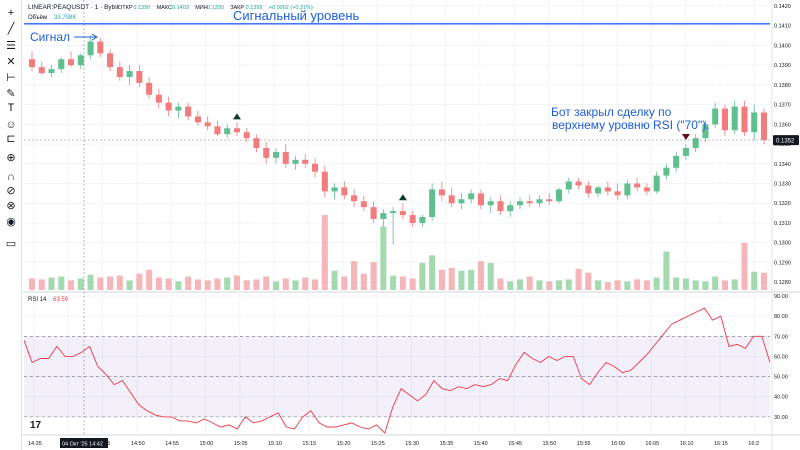 Image resolution: width=800 pixels, height=450 pixels. What do you see at coordinates (782, 86) in the screenshot?
I see `price-tick-label: 0.1380` at bounding box center [782, 86].